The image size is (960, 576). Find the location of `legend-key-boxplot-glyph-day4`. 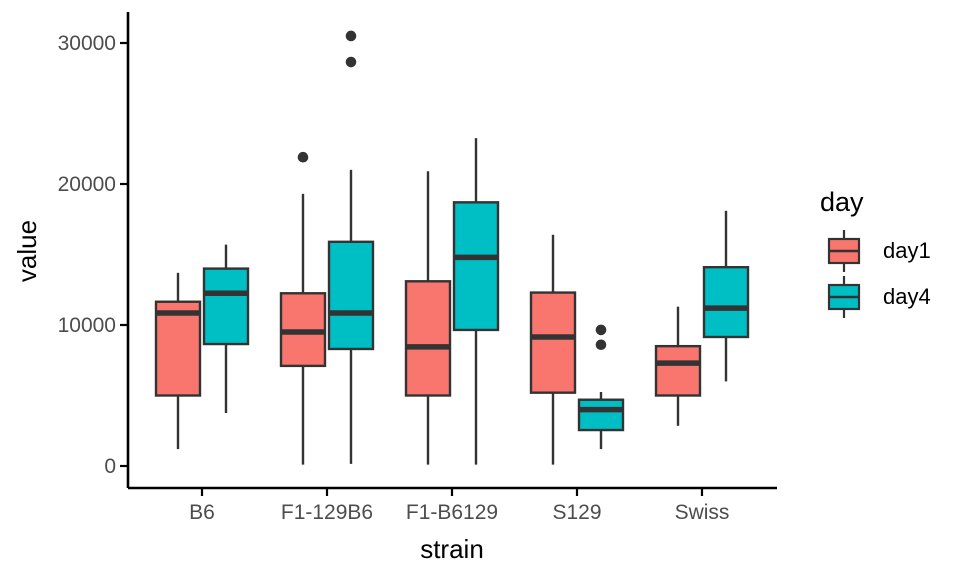

legend-key-boxplot-glyph-day4 is located at coordinates (844, 297).